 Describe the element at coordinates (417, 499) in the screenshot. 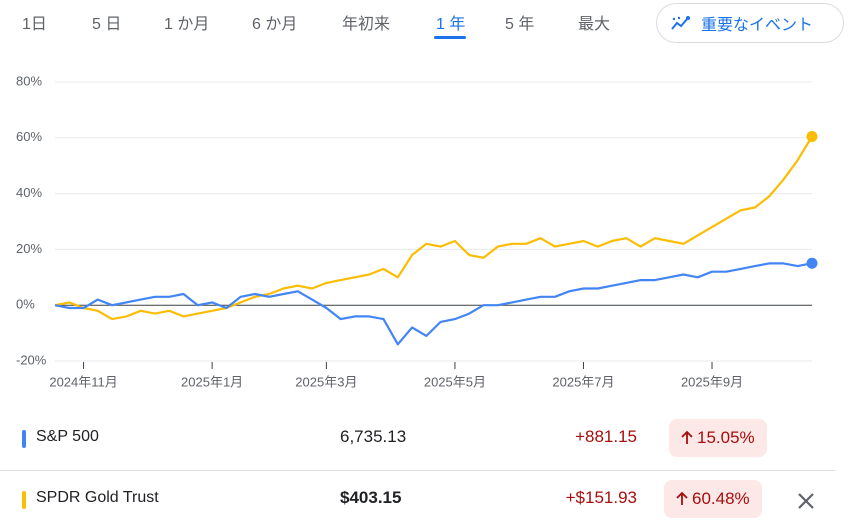

I see `stock-row: SPDR Gold Trust $403.15 +$151.93 60.48%` at that location.